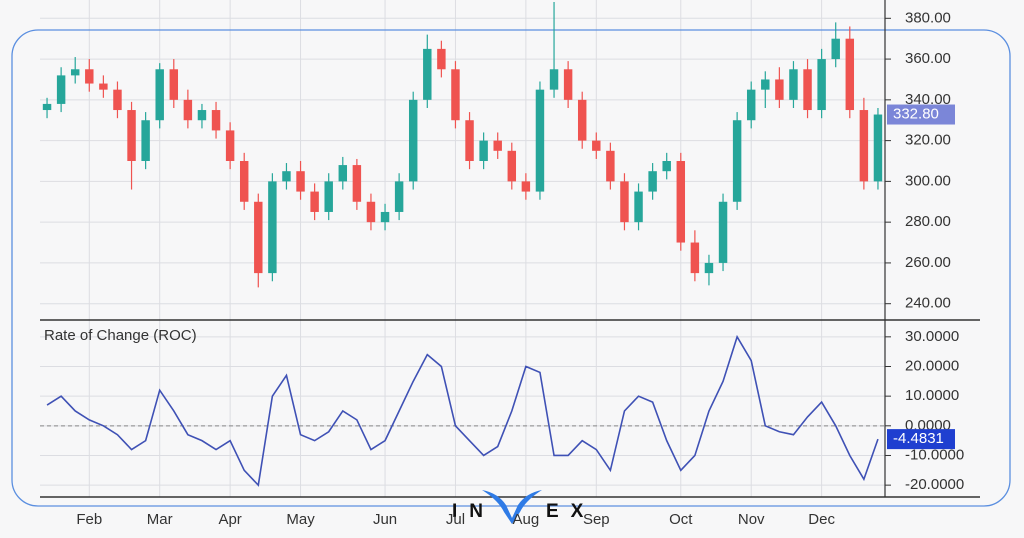 This screenshot has height=538, width=1024. What do you see at coordinates (916, 113) in the screenshot?
I see `last-value-label: 332.80` at bounding box center [916, 113].